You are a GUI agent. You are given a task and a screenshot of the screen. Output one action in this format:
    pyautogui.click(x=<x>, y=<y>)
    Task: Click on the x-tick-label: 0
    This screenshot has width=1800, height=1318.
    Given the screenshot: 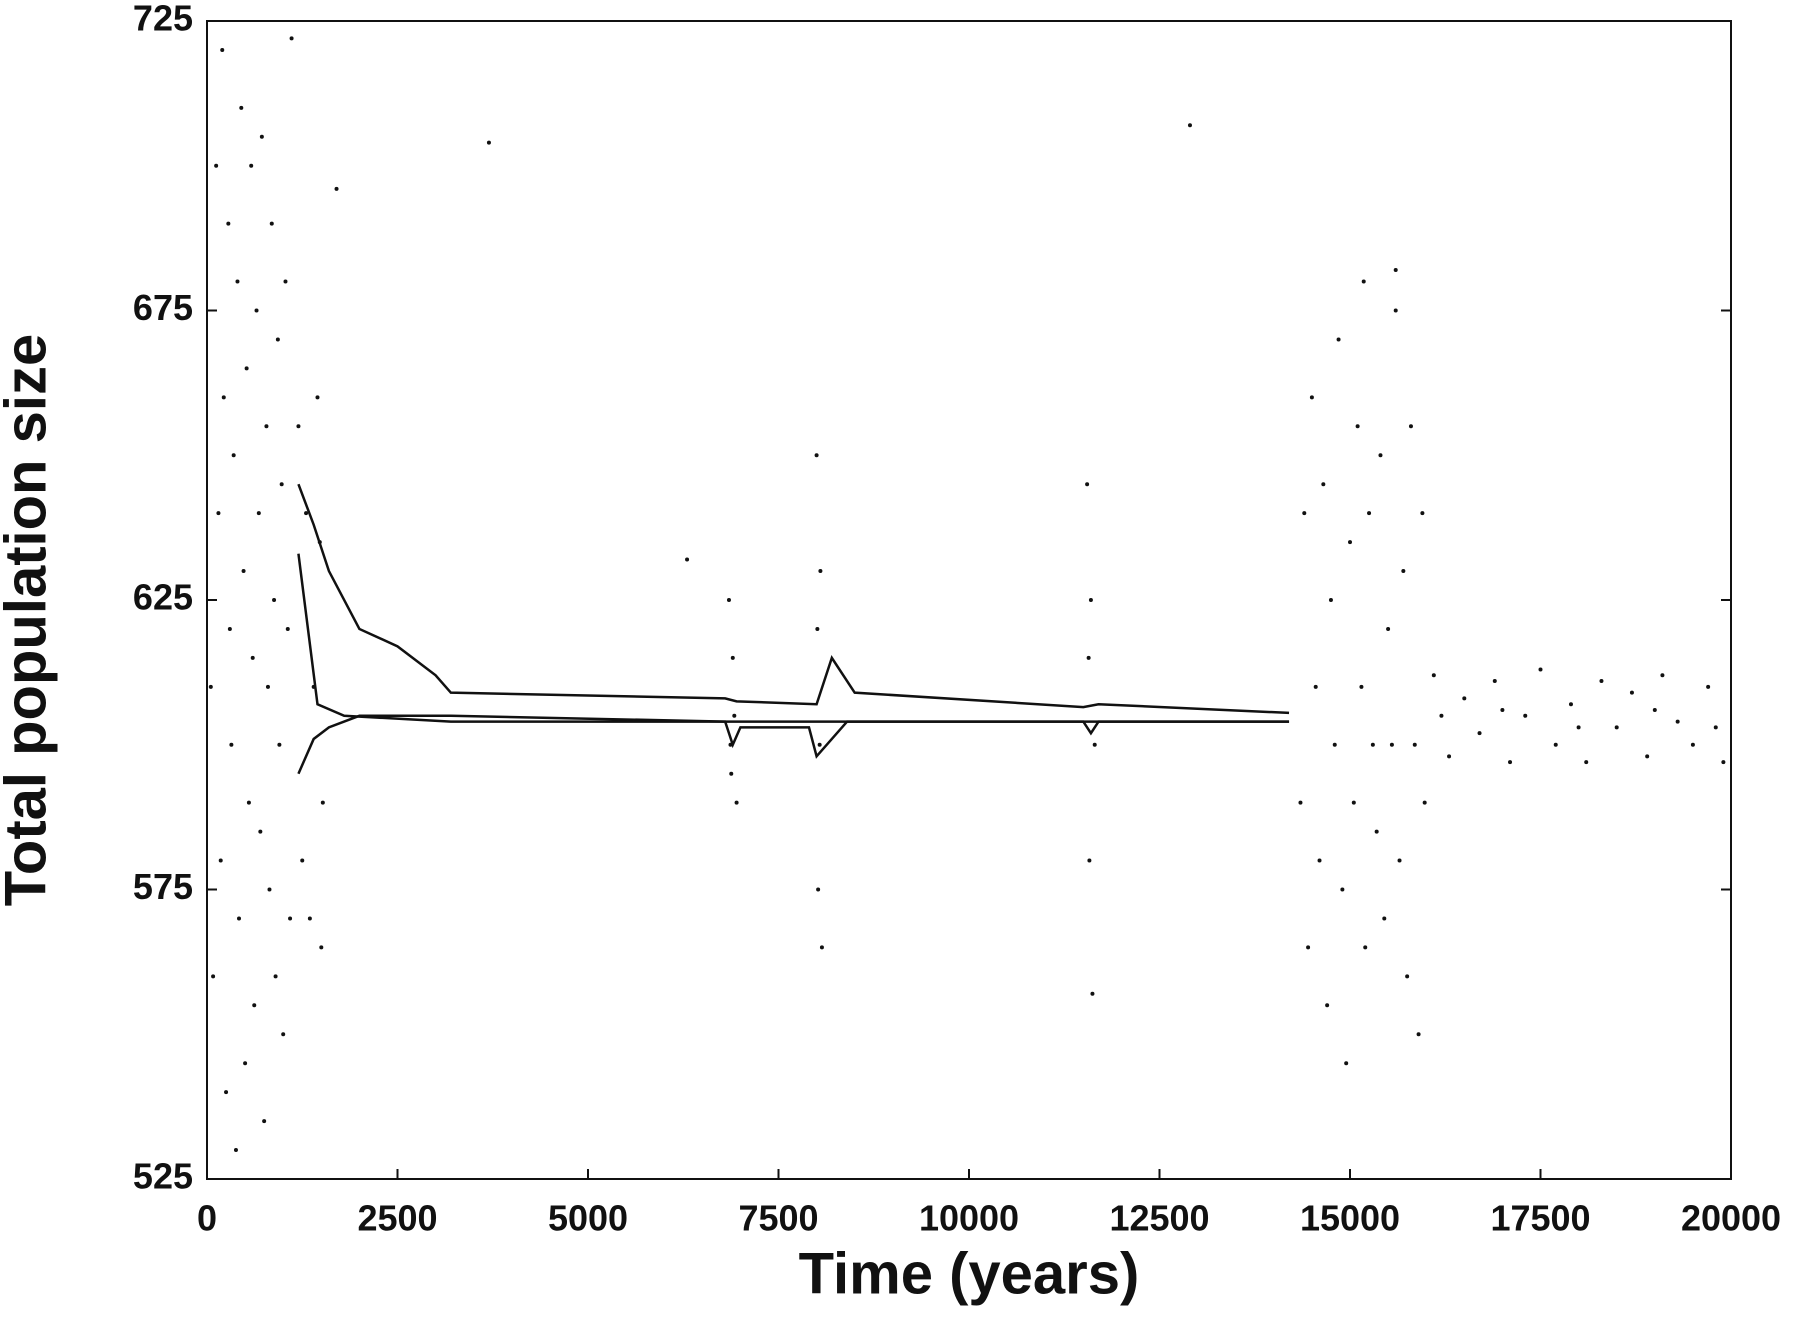 What is the action you would take?
    pyautogui.click(x=207, y=1218)
    